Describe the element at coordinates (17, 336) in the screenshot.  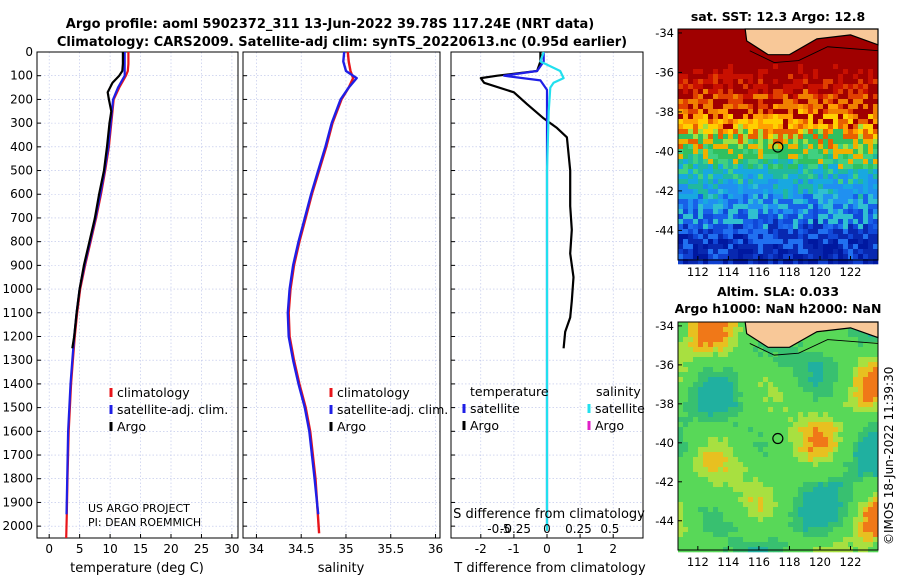
I see `y-tick-label: 1200` at that location.